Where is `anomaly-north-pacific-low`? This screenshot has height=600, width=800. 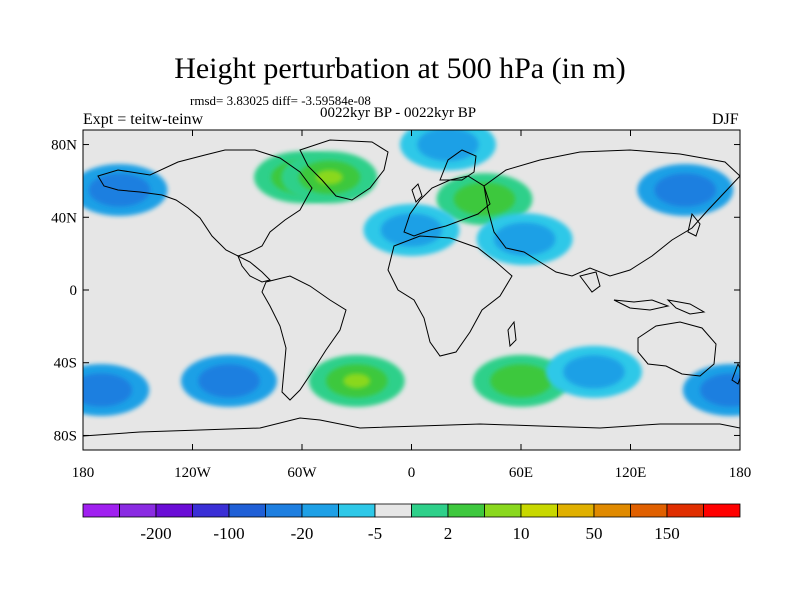 anomaly-north-pacific-low is located at coordinates (125, 190).